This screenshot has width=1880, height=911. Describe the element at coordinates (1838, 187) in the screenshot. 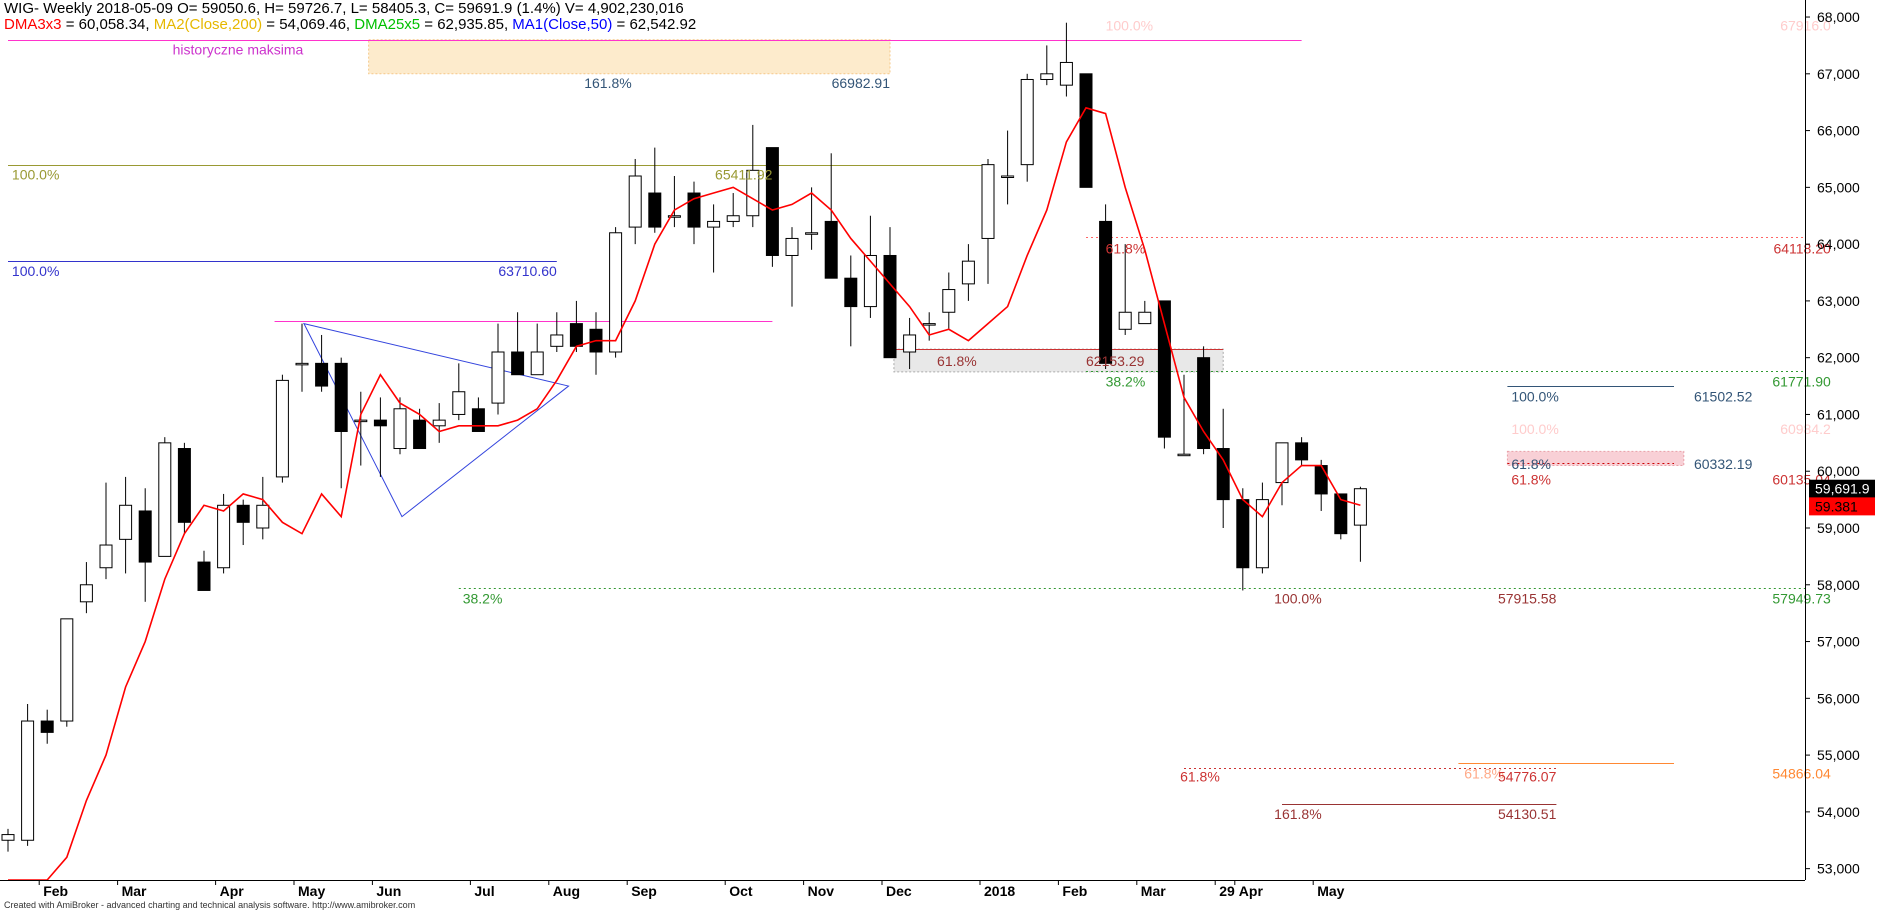

I see `y-tick-label-12: 65,000` at that location.